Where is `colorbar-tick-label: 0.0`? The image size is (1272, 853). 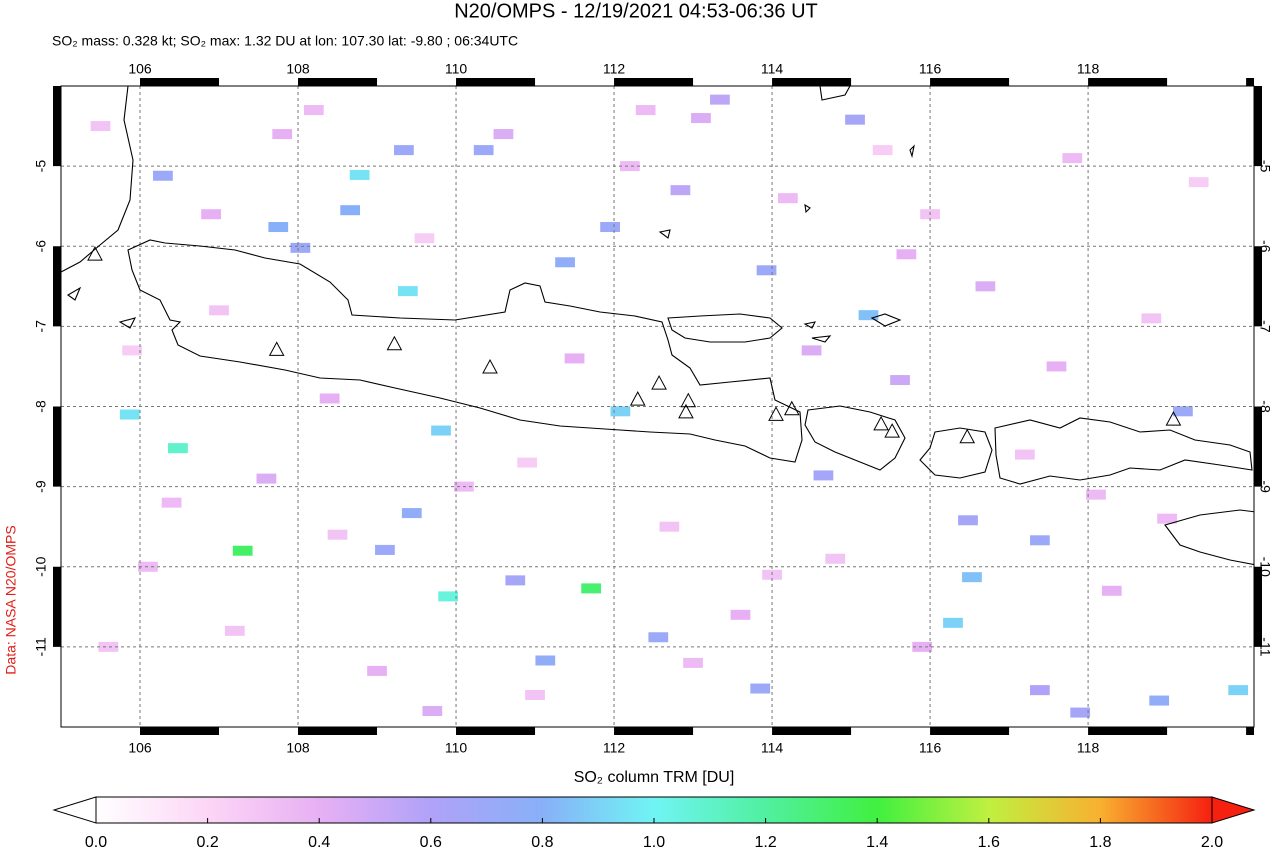 colorbar-tick-label: 0.0 is located at coordinates (96, 842).